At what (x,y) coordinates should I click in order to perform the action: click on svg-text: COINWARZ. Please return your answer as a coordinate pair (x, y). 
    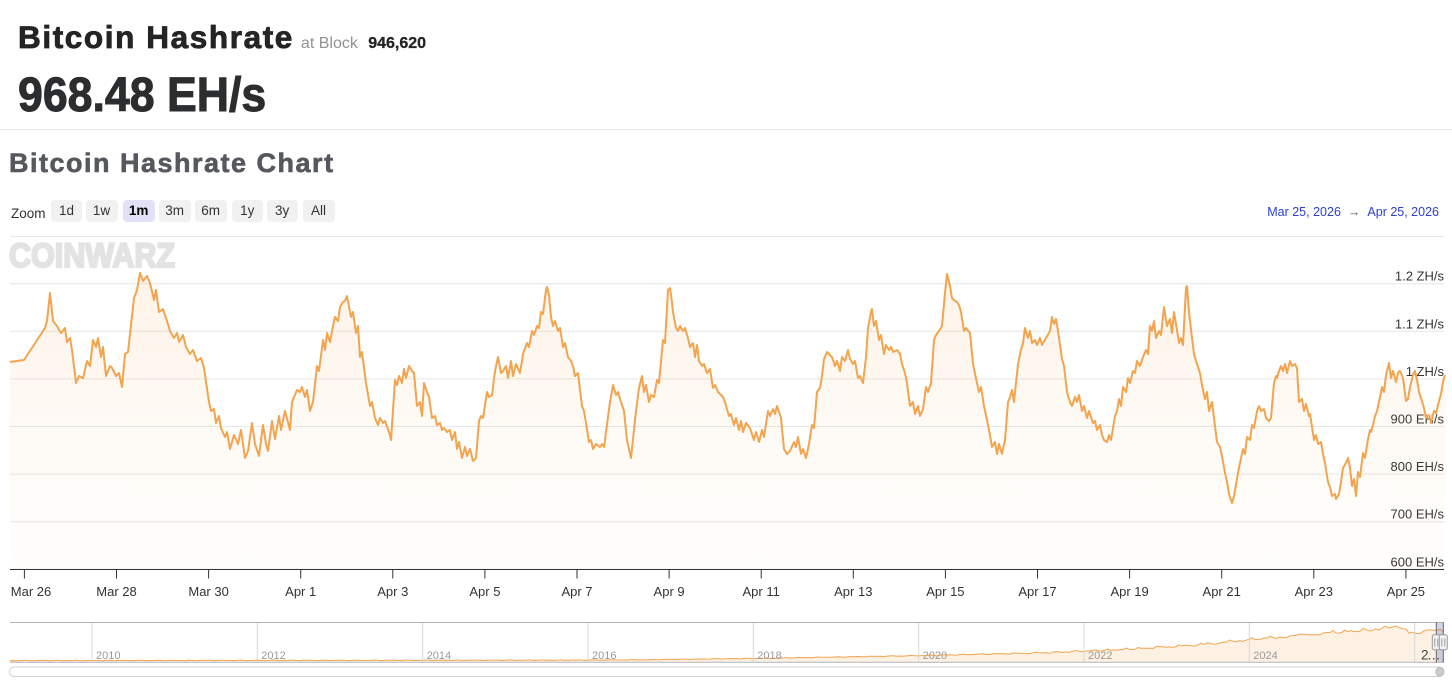
    Looking at the image, I should click on (92, 255).